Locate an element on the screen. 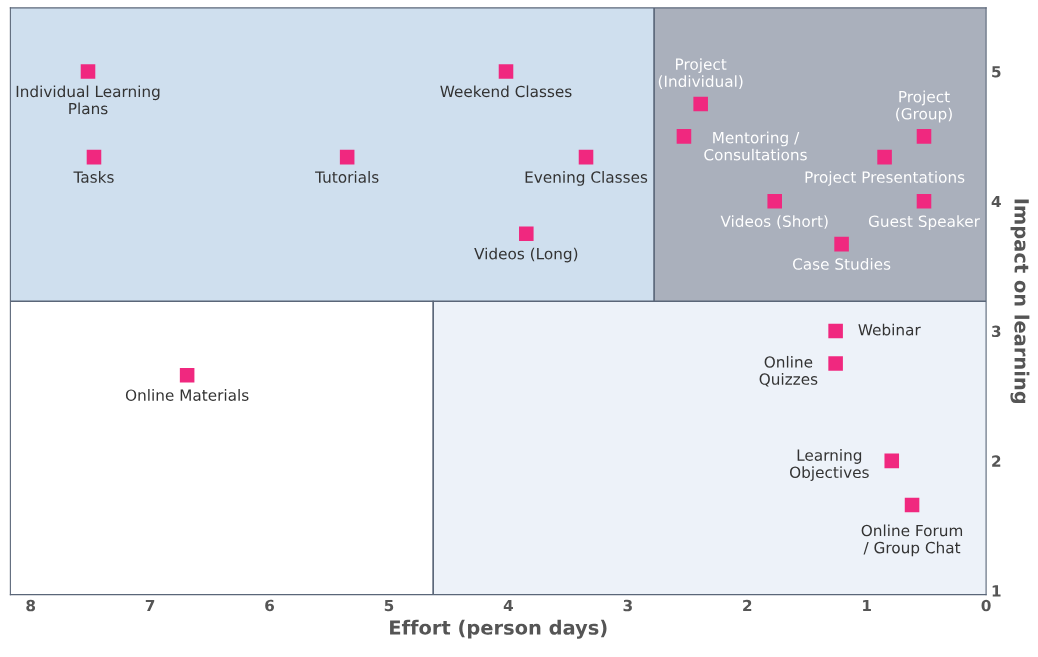  data-label: Mentoring / Consultations is located at coordinates (755, 146).